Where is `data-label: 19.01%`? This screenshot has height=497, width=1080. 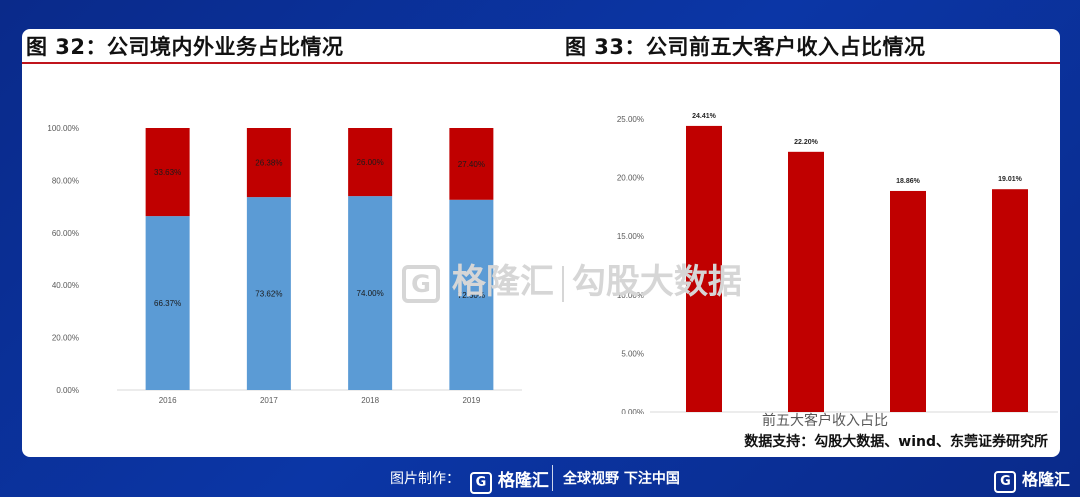 data-label: 19.01% is located at coordinates (1010, 179).